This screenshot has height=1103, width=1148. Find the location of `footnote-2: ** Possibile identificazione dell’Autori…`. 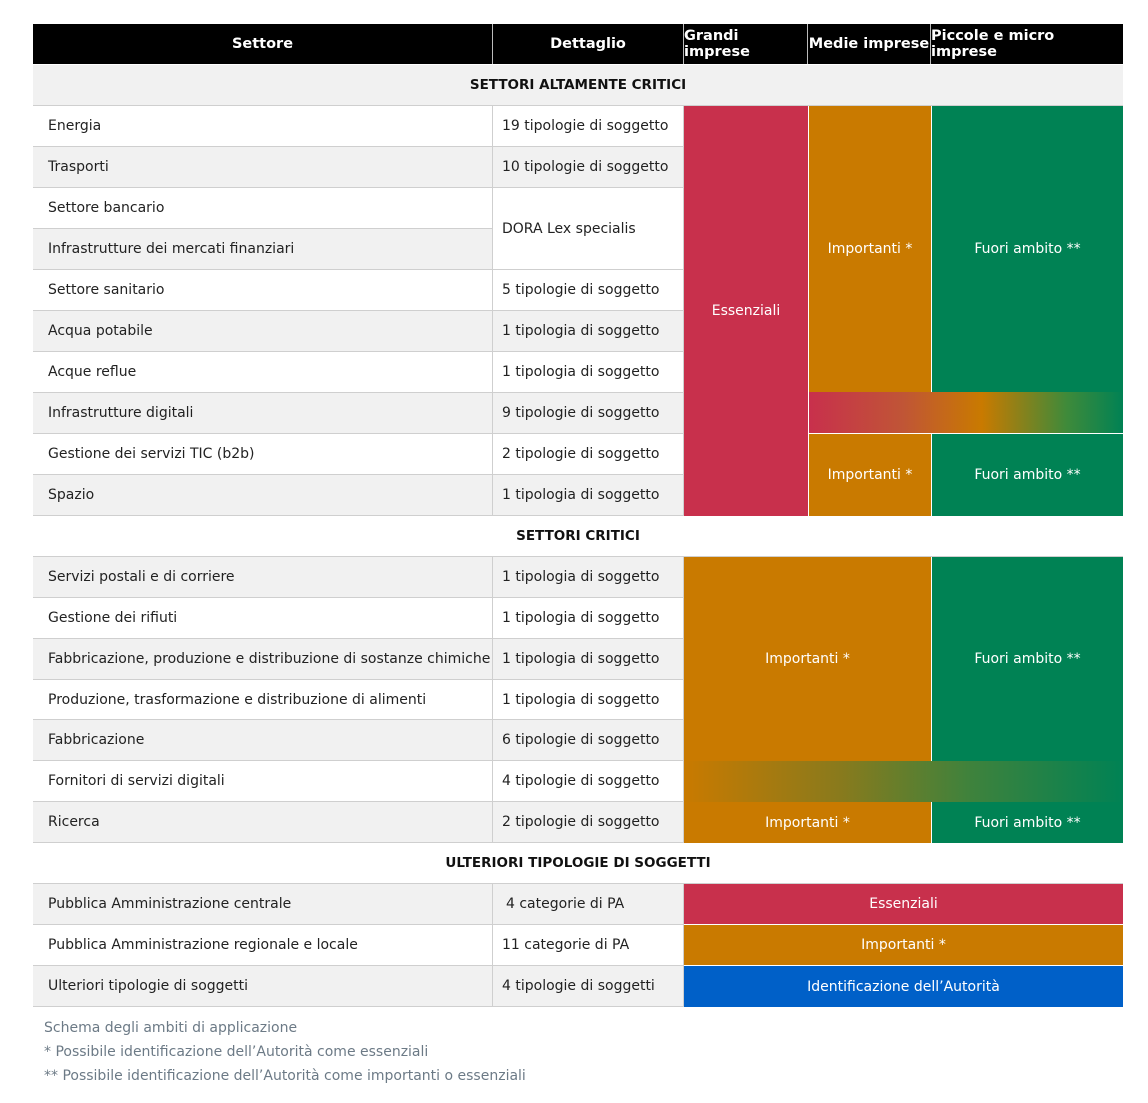

footnote-2: ** Possibile identificazione dell’Autori… is located at coordinates (285, 1076).